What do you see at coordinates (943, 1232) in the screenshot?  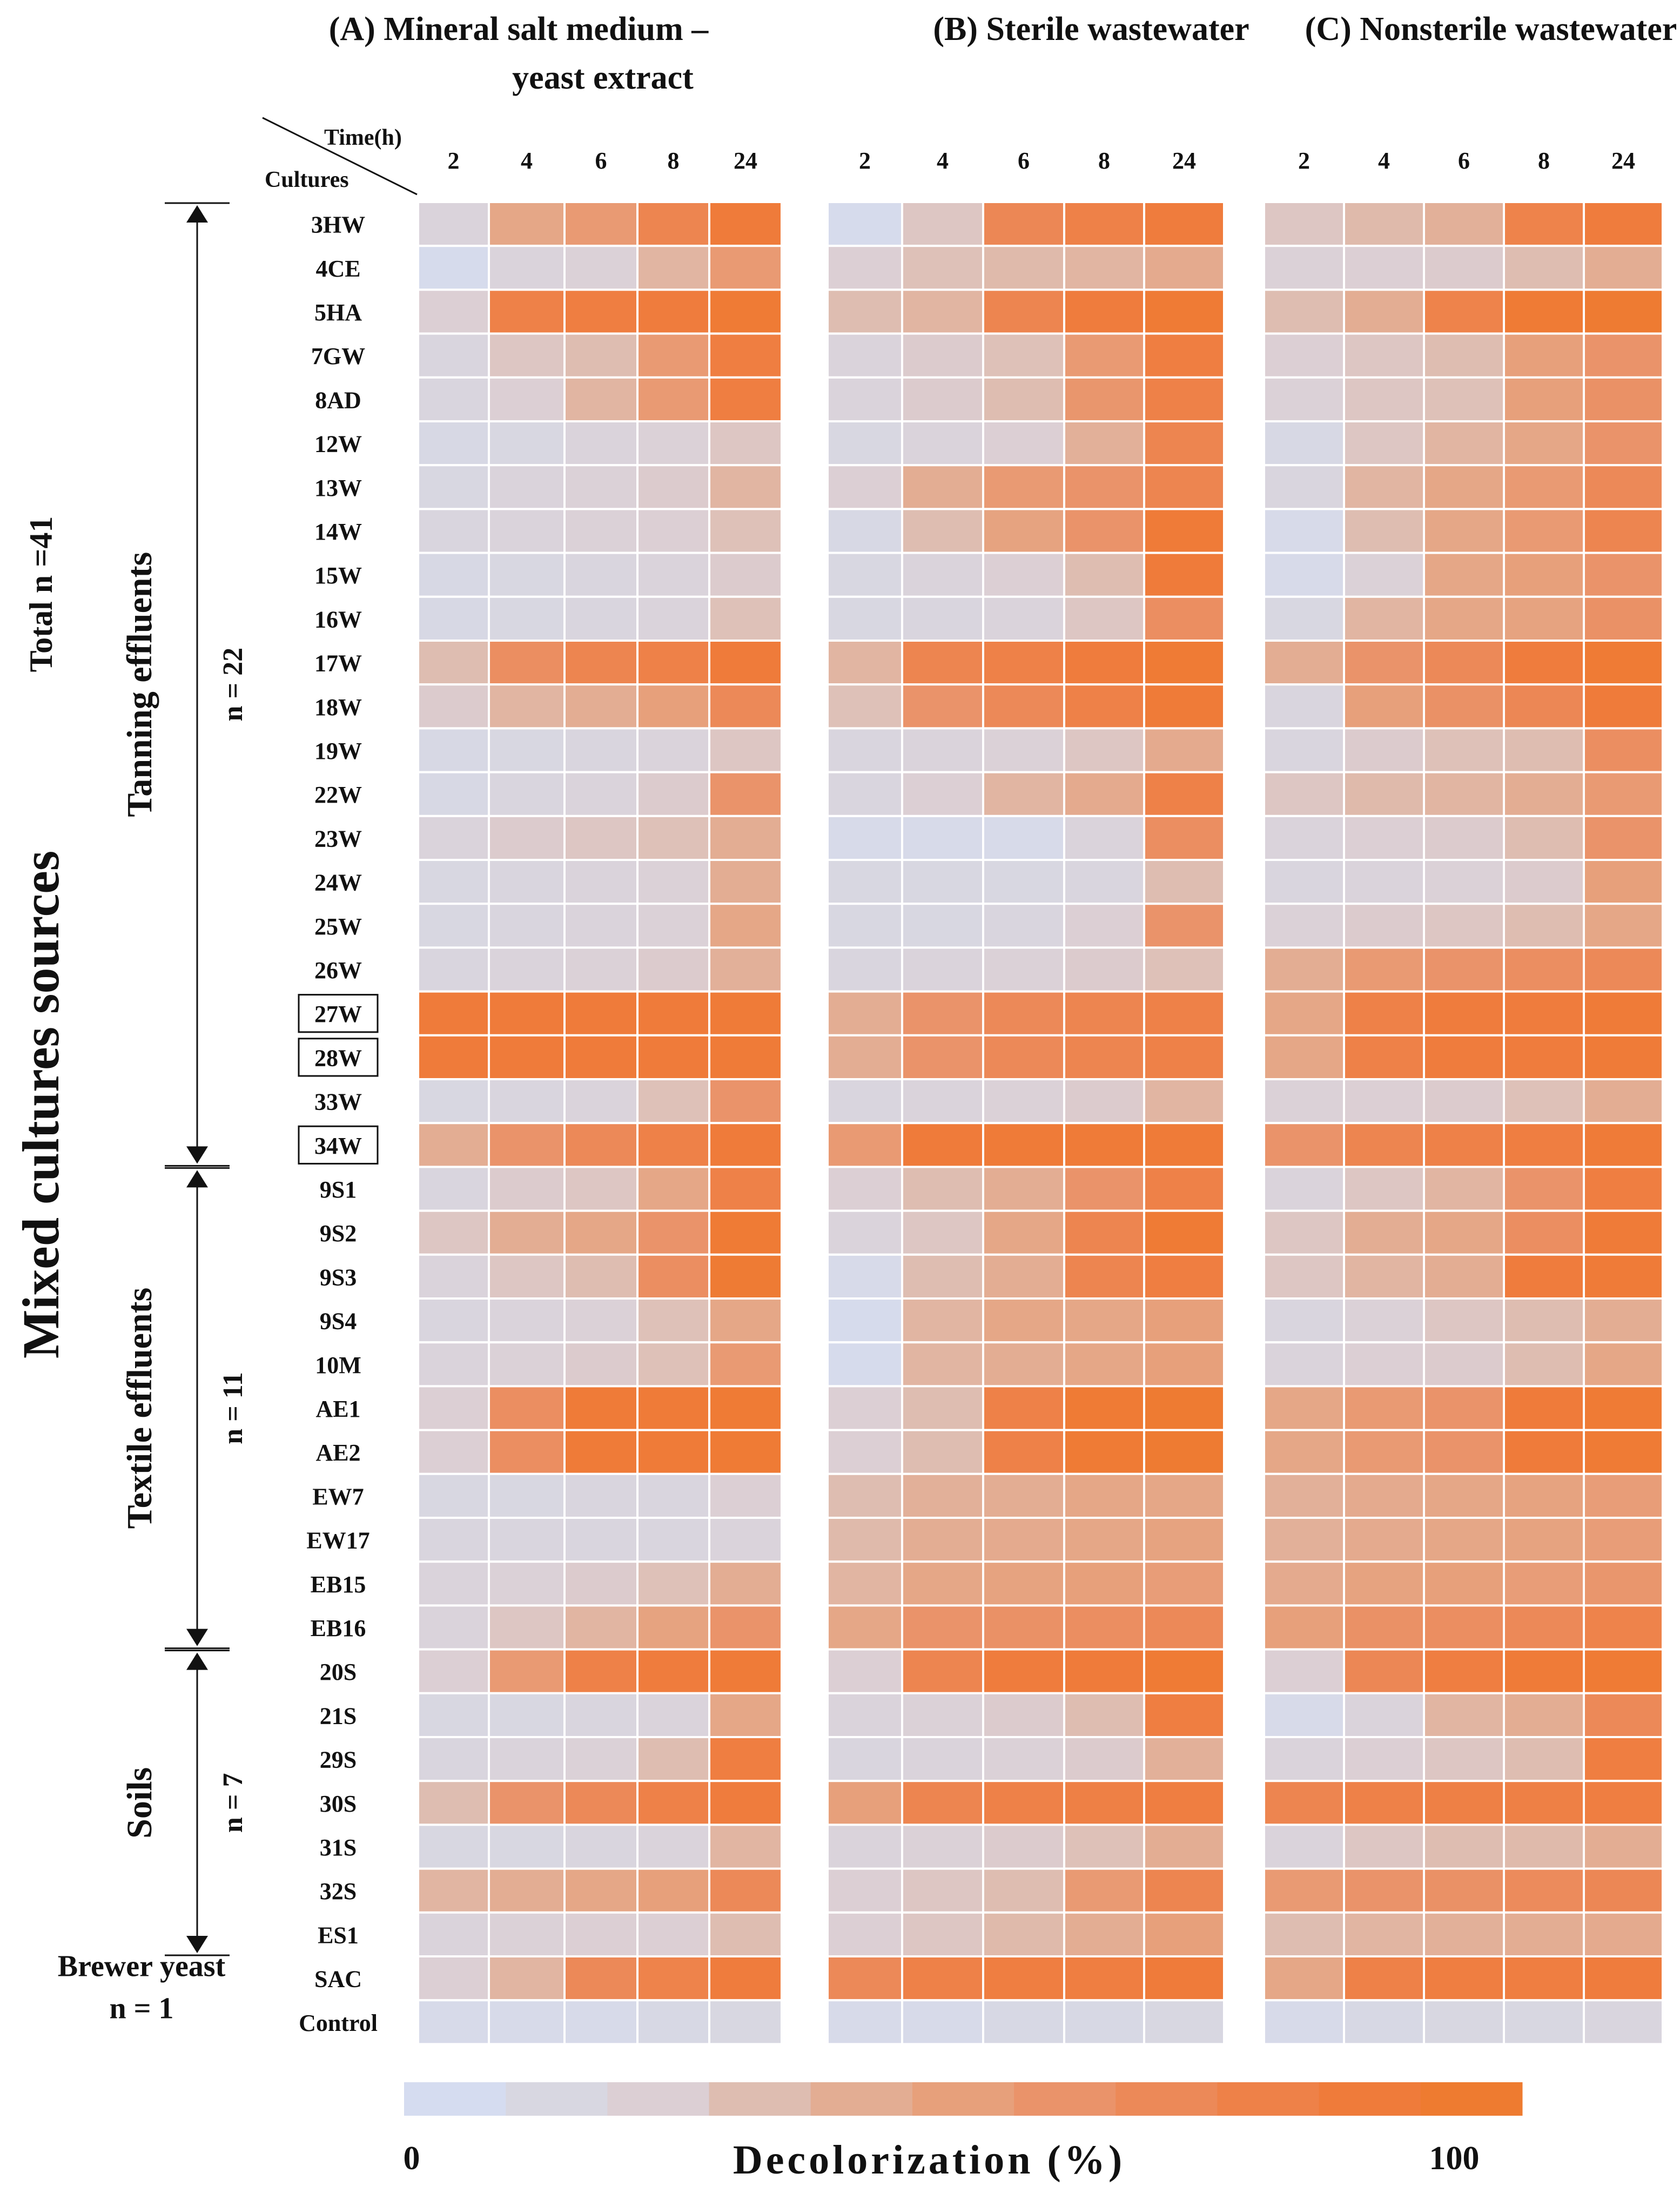 I see `heatmap-cell-b-9s2-4h` at bounding box center [943, 1232].